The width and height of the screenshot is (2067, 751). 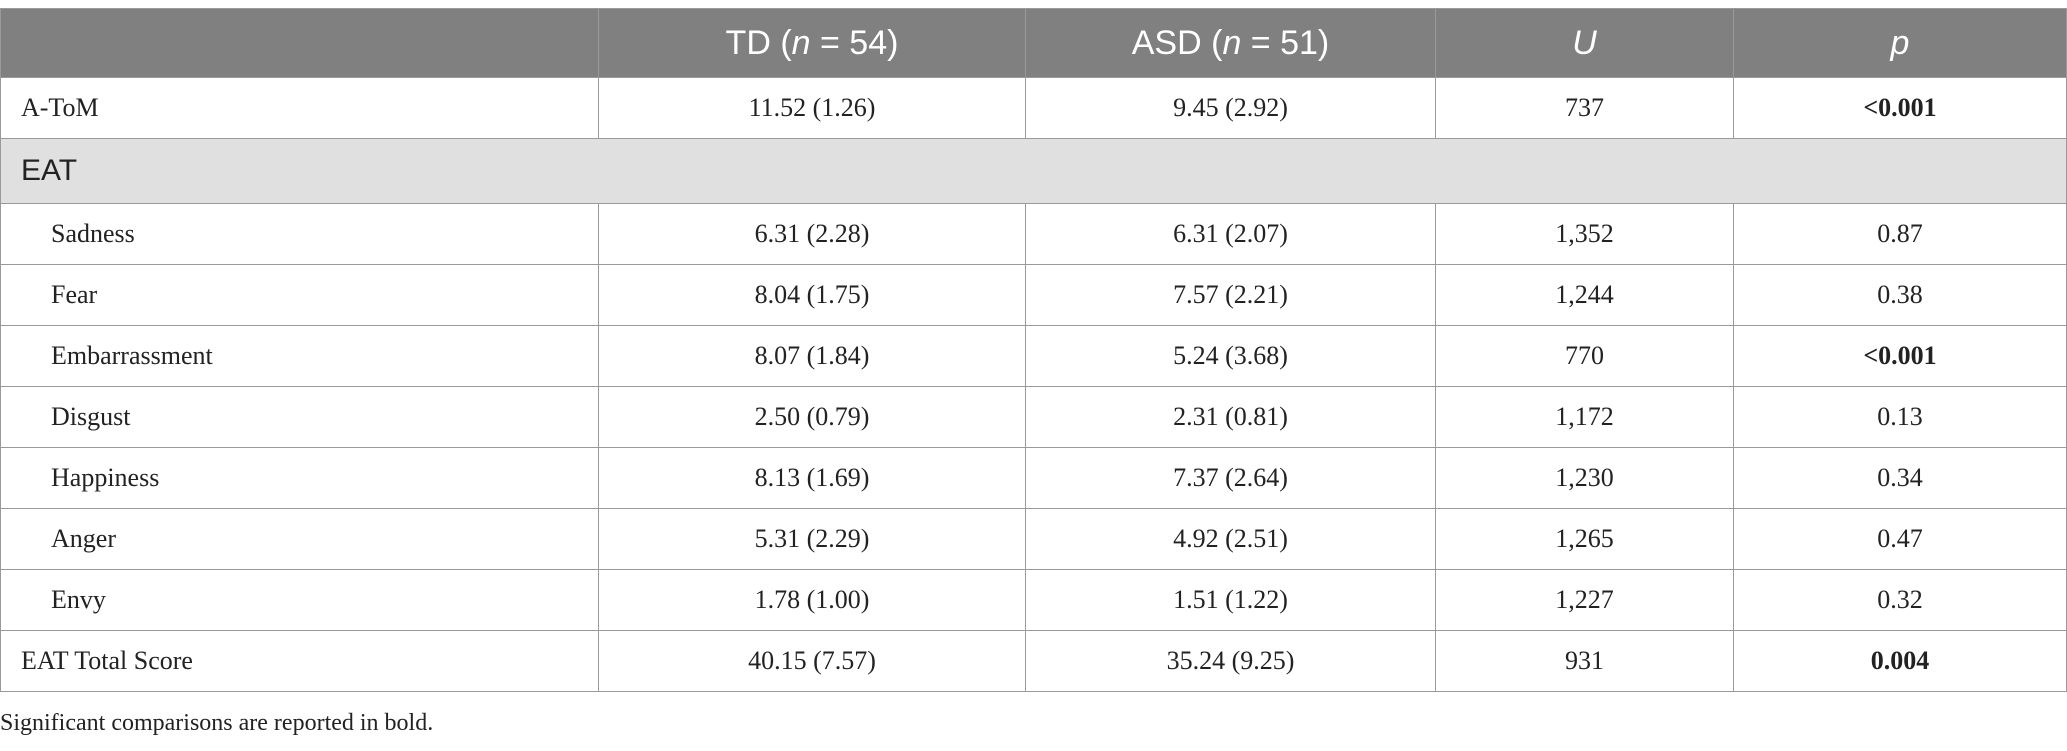 I want to click on cell-p: 0.13, so click(x=1900, y=417).